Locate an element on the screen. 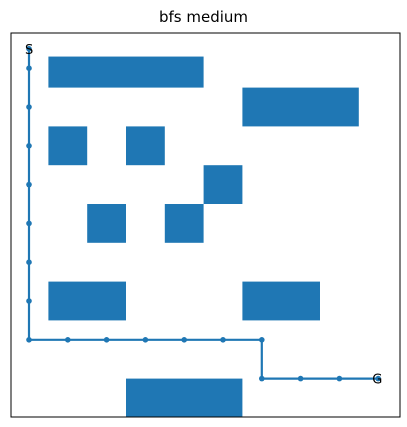  goal-label: G is located at coordinates (377, 380).